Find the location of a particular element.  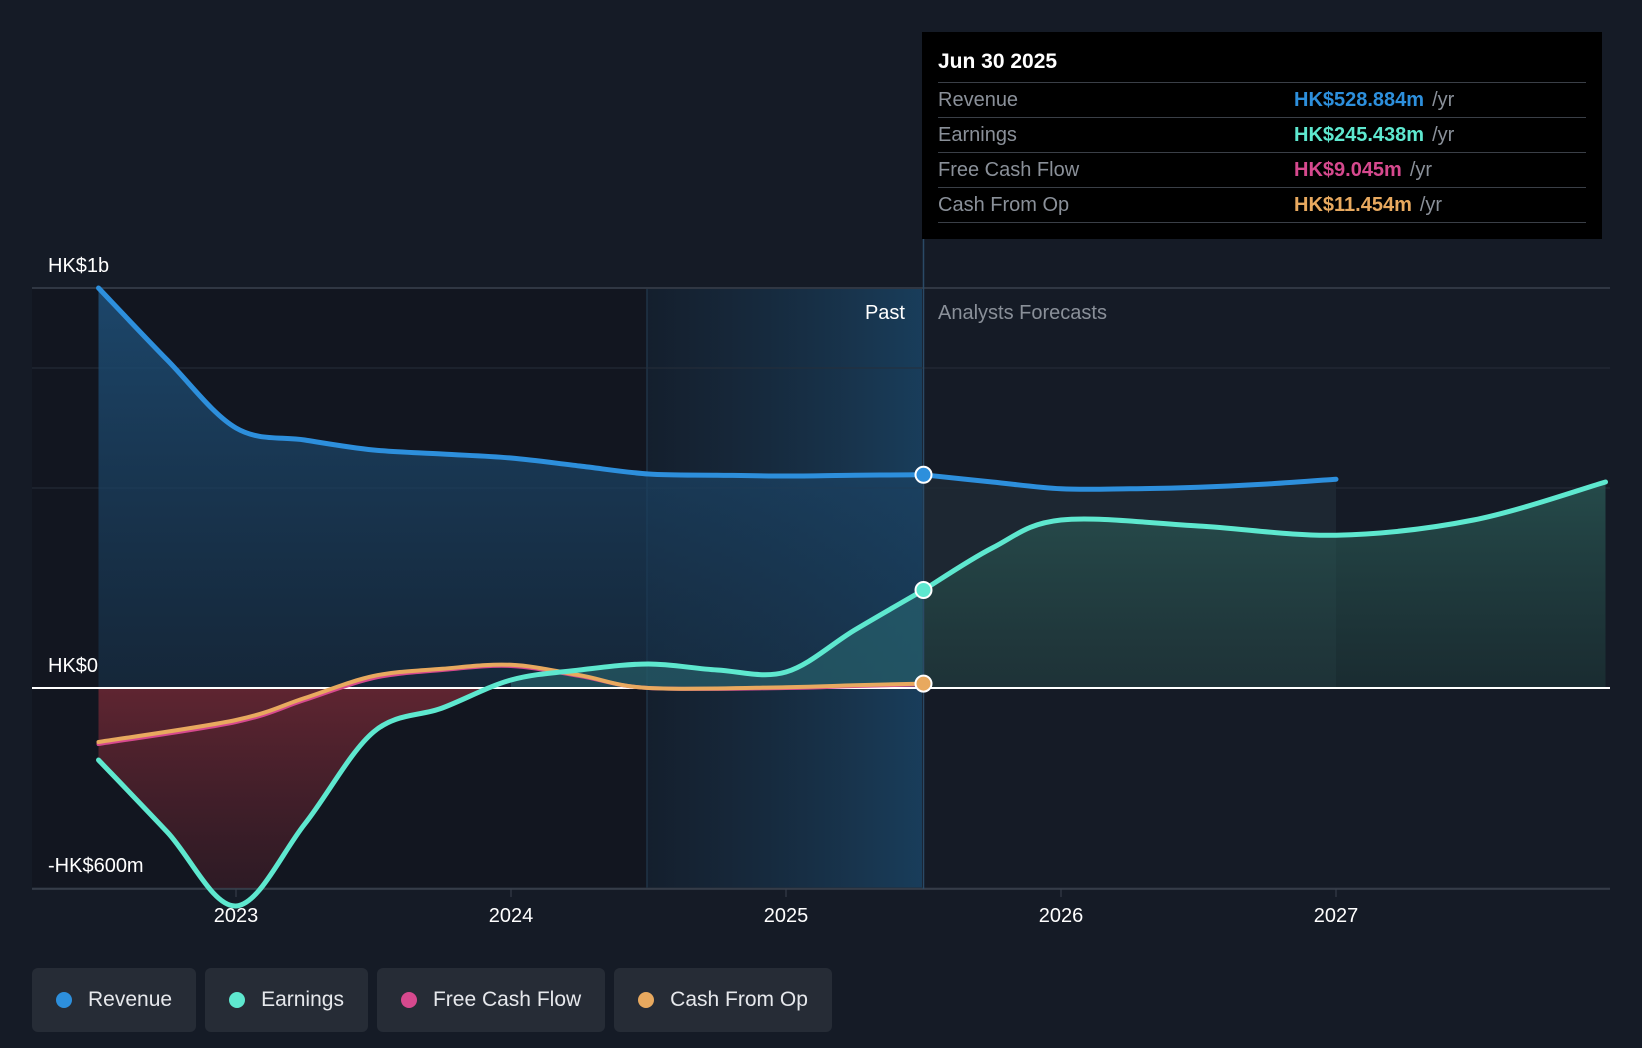

legend-label: Cash From Op is located at coordinates (739, 999).